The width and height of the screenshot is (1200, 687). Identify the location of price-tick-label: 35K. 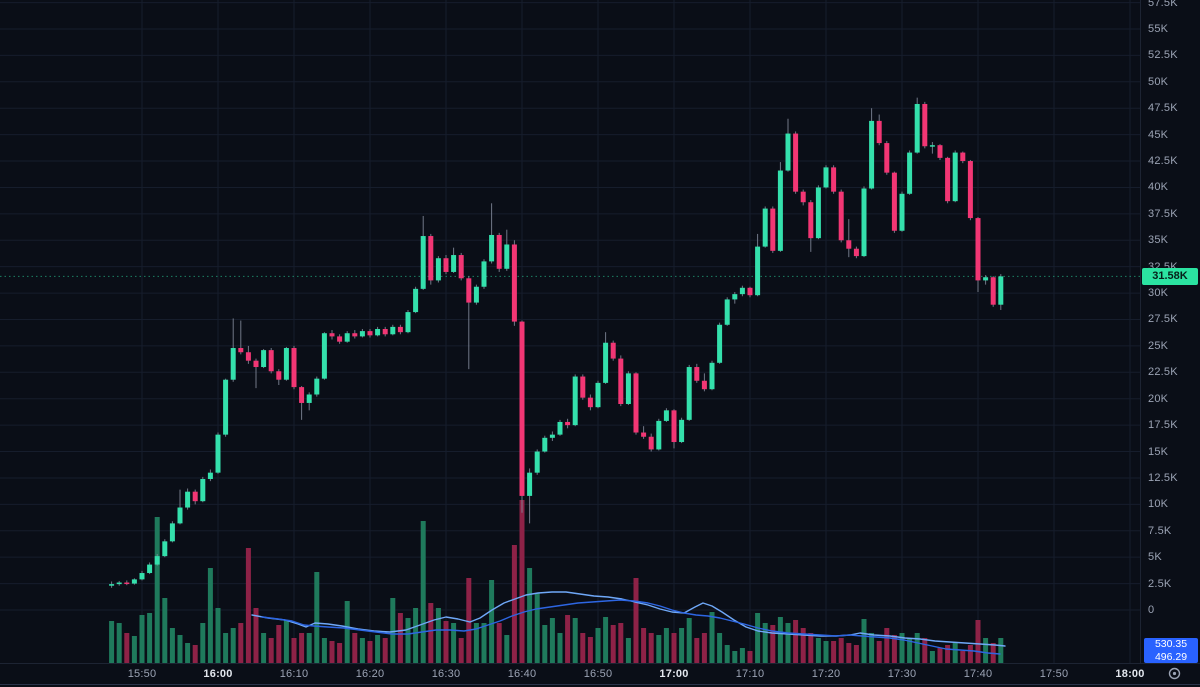
(1158, 240).